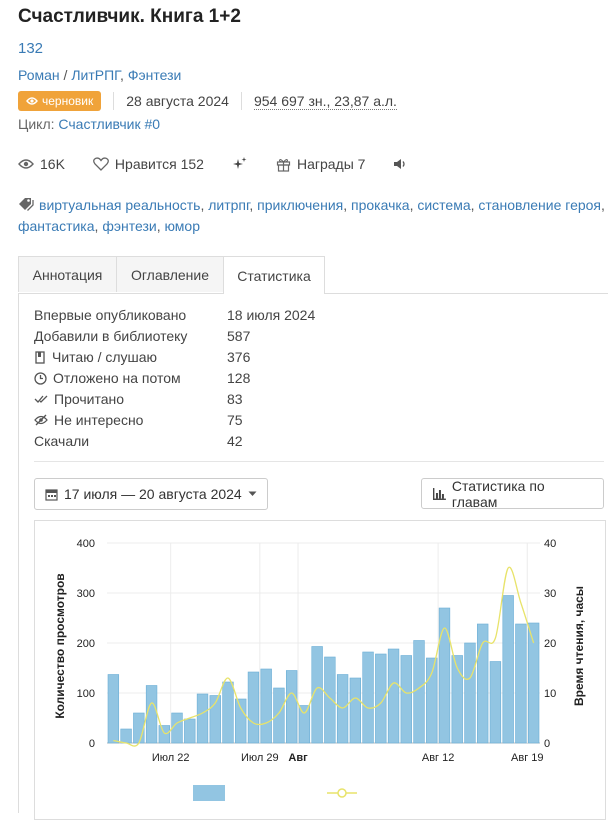 This screenshot has height=824, width=608. Describe the element at coordinates (129, 16) in the screenshot. I see `book-title: Счастливчик. Книга 1+2` at that location.